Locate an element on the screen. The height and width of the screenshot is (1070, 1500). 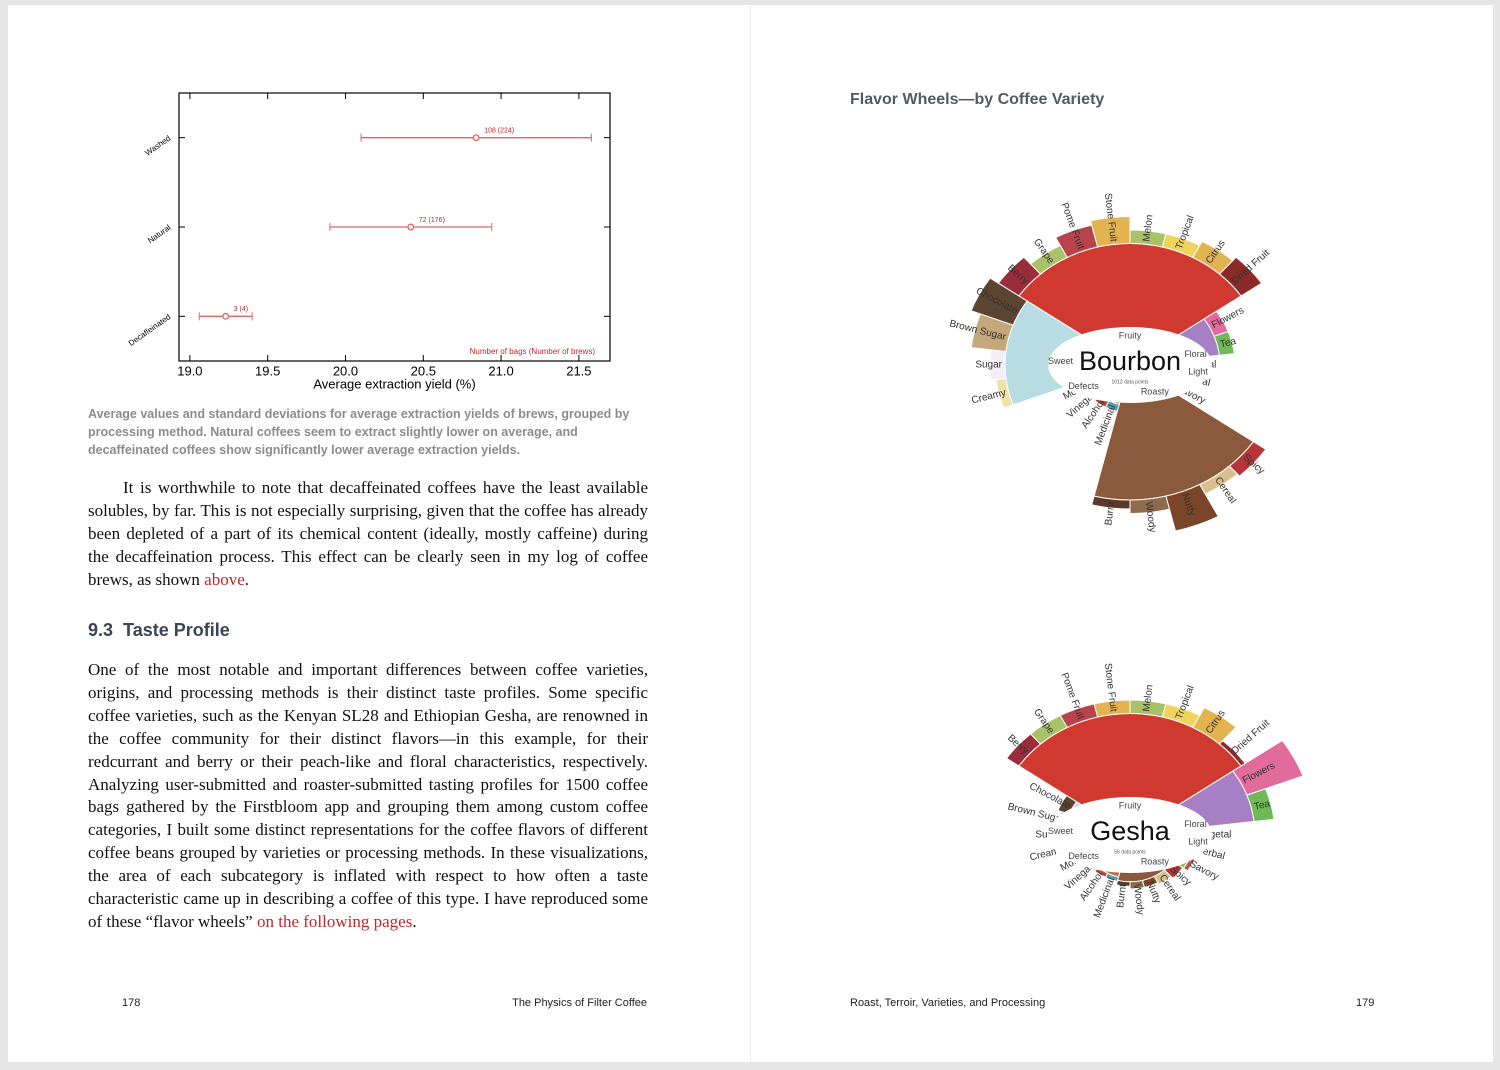
link: on the following pages is located at coordinates (334, 921).